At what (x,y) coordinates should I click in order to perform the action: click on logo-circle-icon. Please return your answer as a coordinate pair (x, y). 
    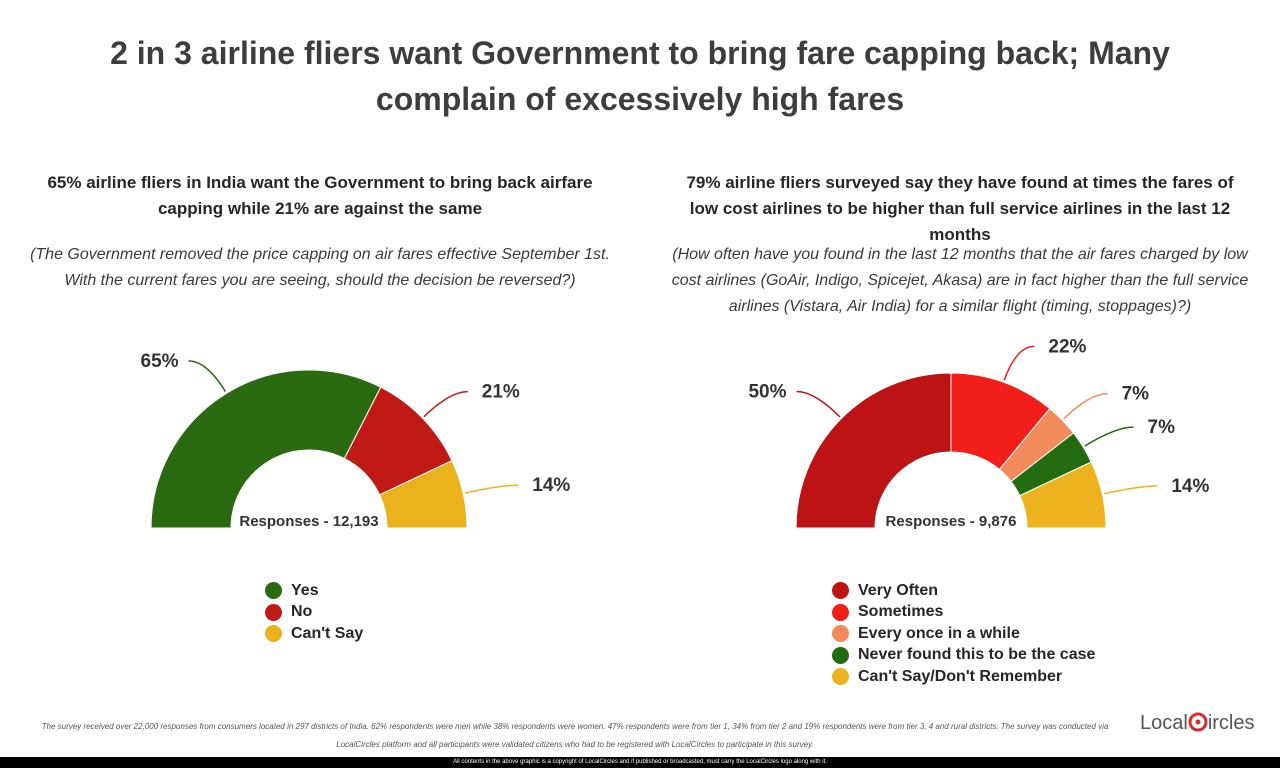
    Looking at the image, I should click on (1198, 722).